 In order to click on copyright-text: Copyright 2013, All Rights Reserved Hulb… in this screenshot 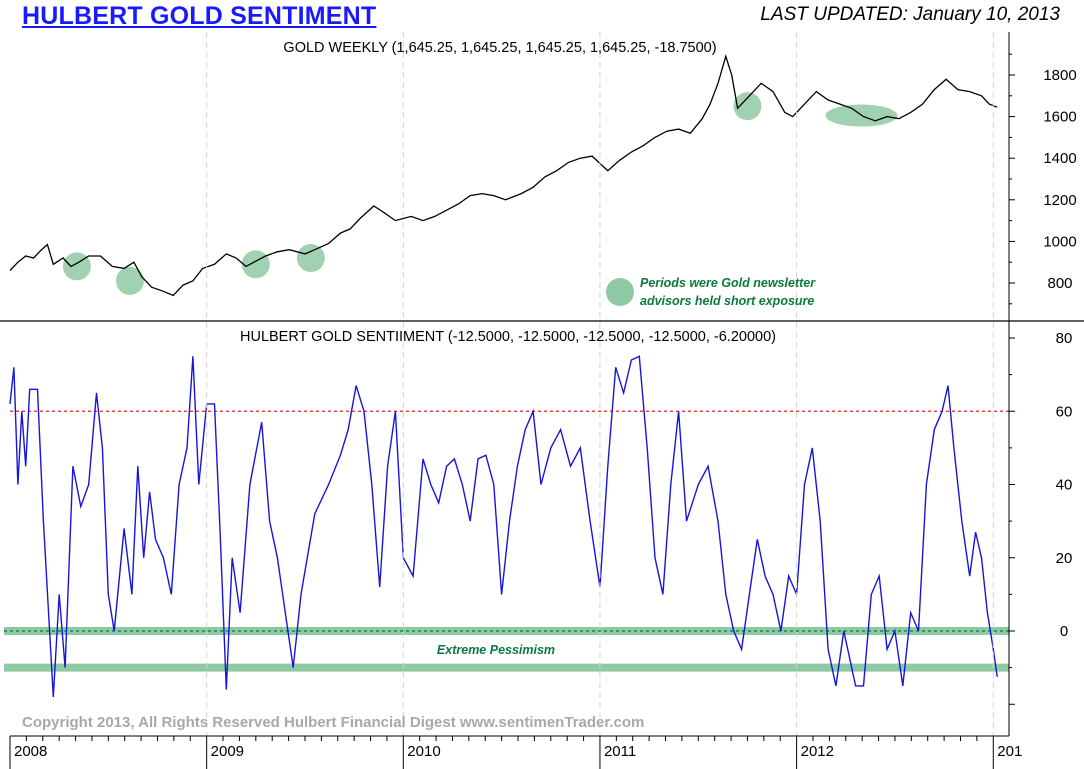, I will do `click(333, 722)`.